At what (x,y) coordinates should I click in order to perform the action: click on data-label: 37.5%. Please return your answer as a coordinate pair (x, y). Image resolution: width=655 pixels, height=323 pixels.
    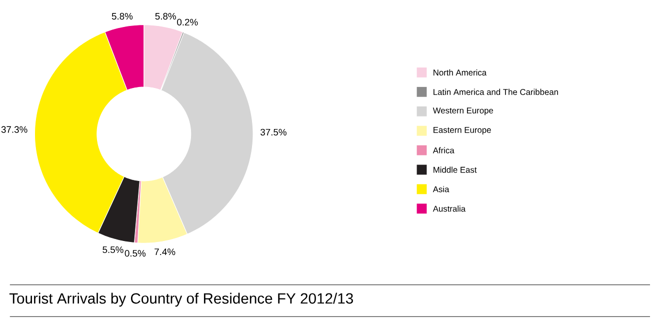
    Looking at the image, I should click on (273, 132).